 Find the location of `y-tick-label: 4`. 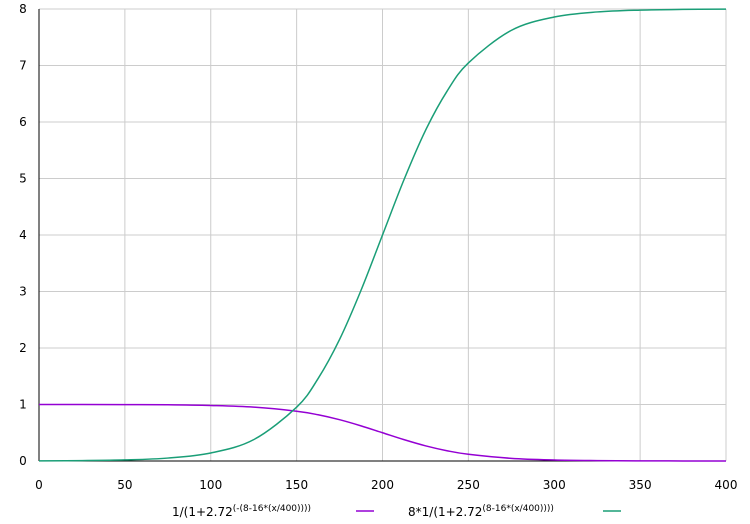

y-tick-label: 4 is located at coordinates (23, 235).